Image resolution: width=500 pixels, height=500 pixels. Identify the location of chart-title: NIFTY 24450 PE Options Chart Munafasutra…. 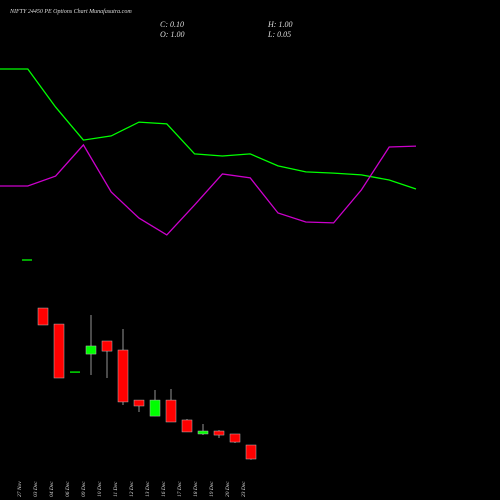
(70, 11).